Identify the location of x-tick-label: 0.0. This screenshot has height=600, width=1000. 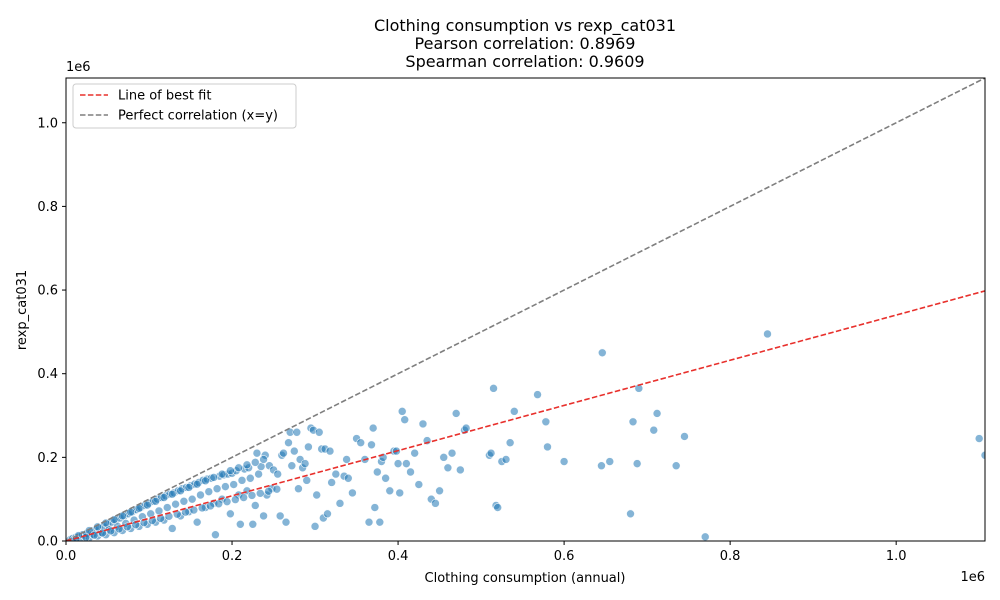
(66, 556).